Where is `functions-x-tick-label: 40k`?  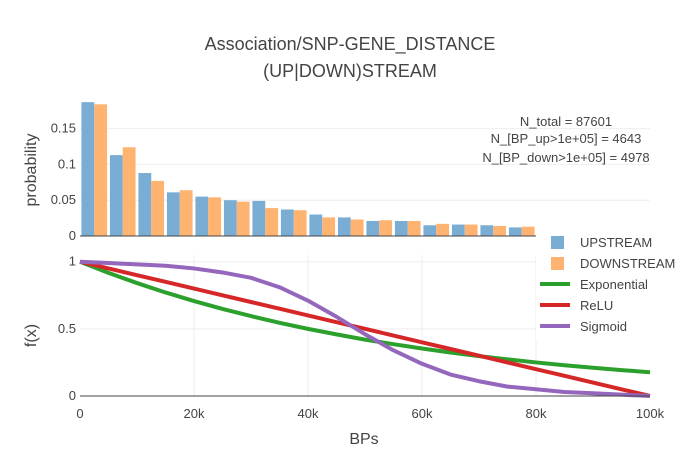
functions-x-tick-label: 40k is located at coordinates (308, 413).